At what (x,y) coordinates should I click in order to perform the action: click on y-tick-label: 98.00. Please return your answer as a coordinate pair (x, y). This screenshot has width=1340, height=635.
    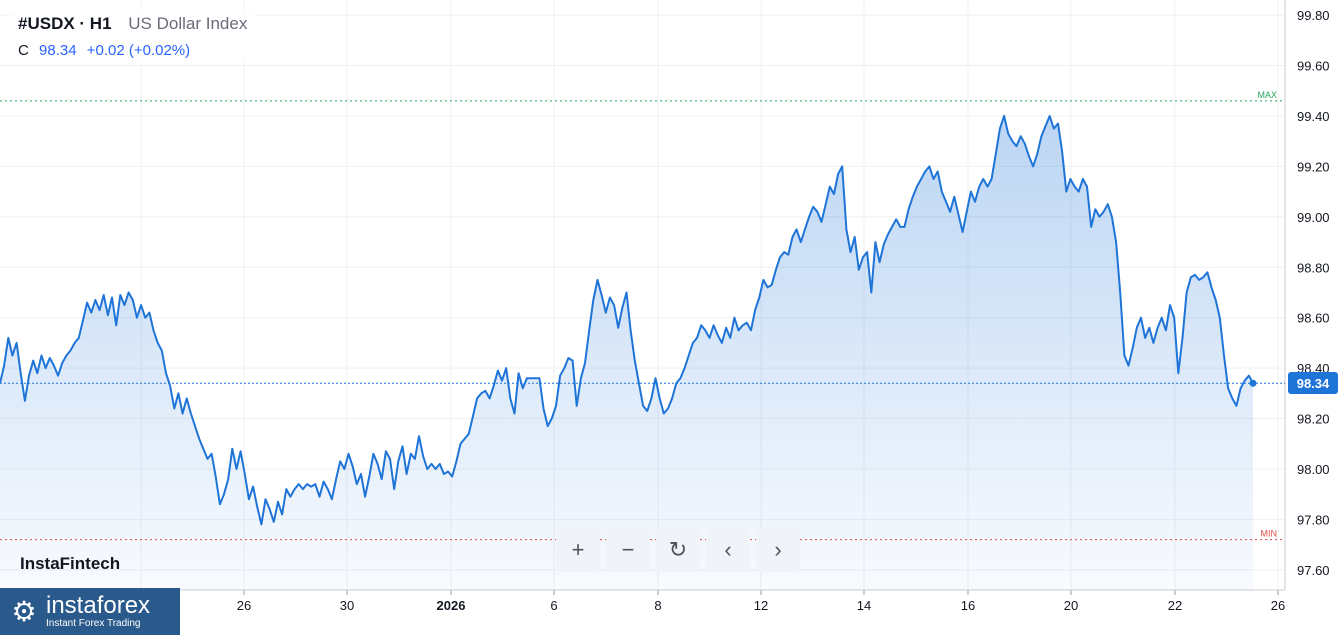
    Looking at the image, I should click on (1313, 469).